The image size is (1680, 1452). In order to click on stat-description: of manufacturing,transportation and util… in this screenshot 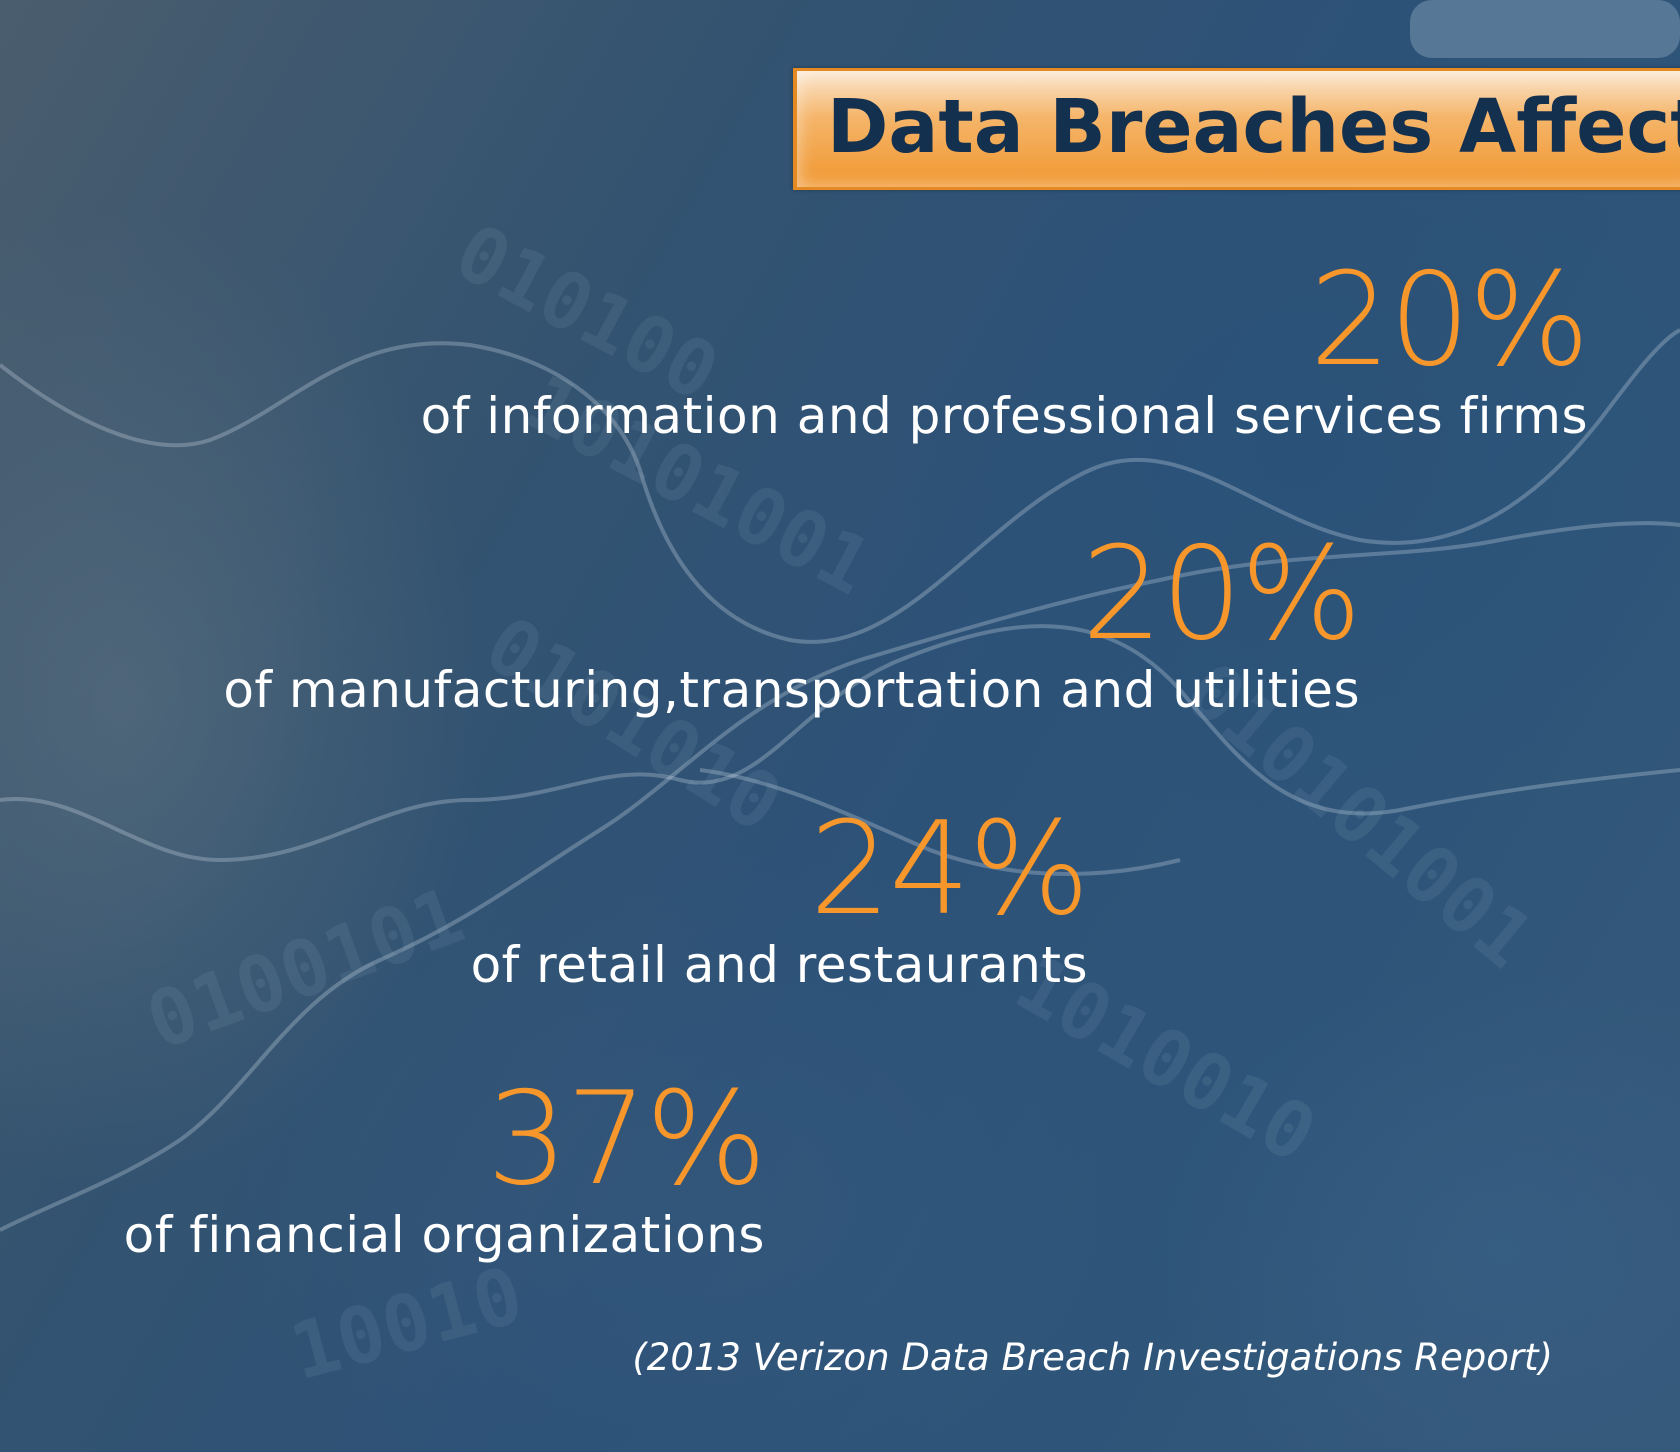, I will do `click(791, 690)`.